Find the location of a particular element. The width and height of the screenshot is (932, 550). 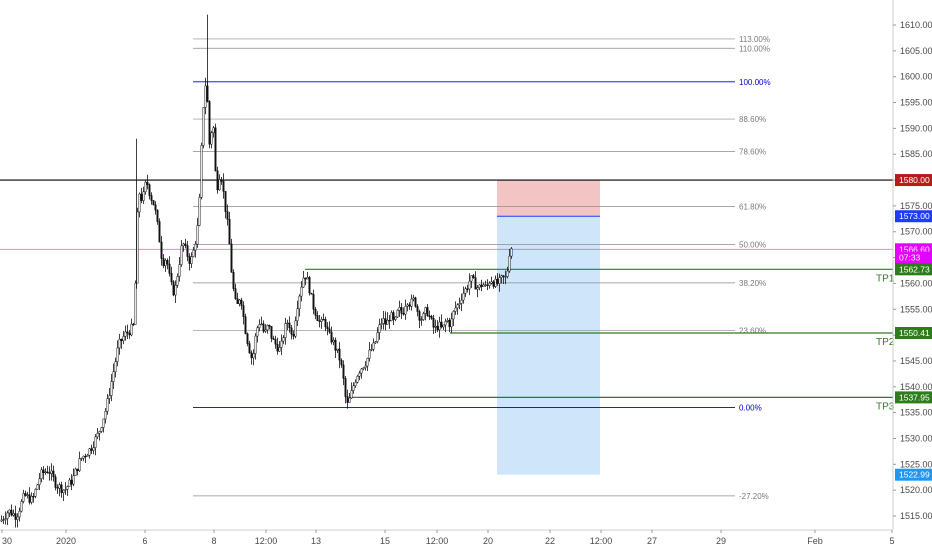

time-tick-label: Feb is located at coordinates (815, 541).